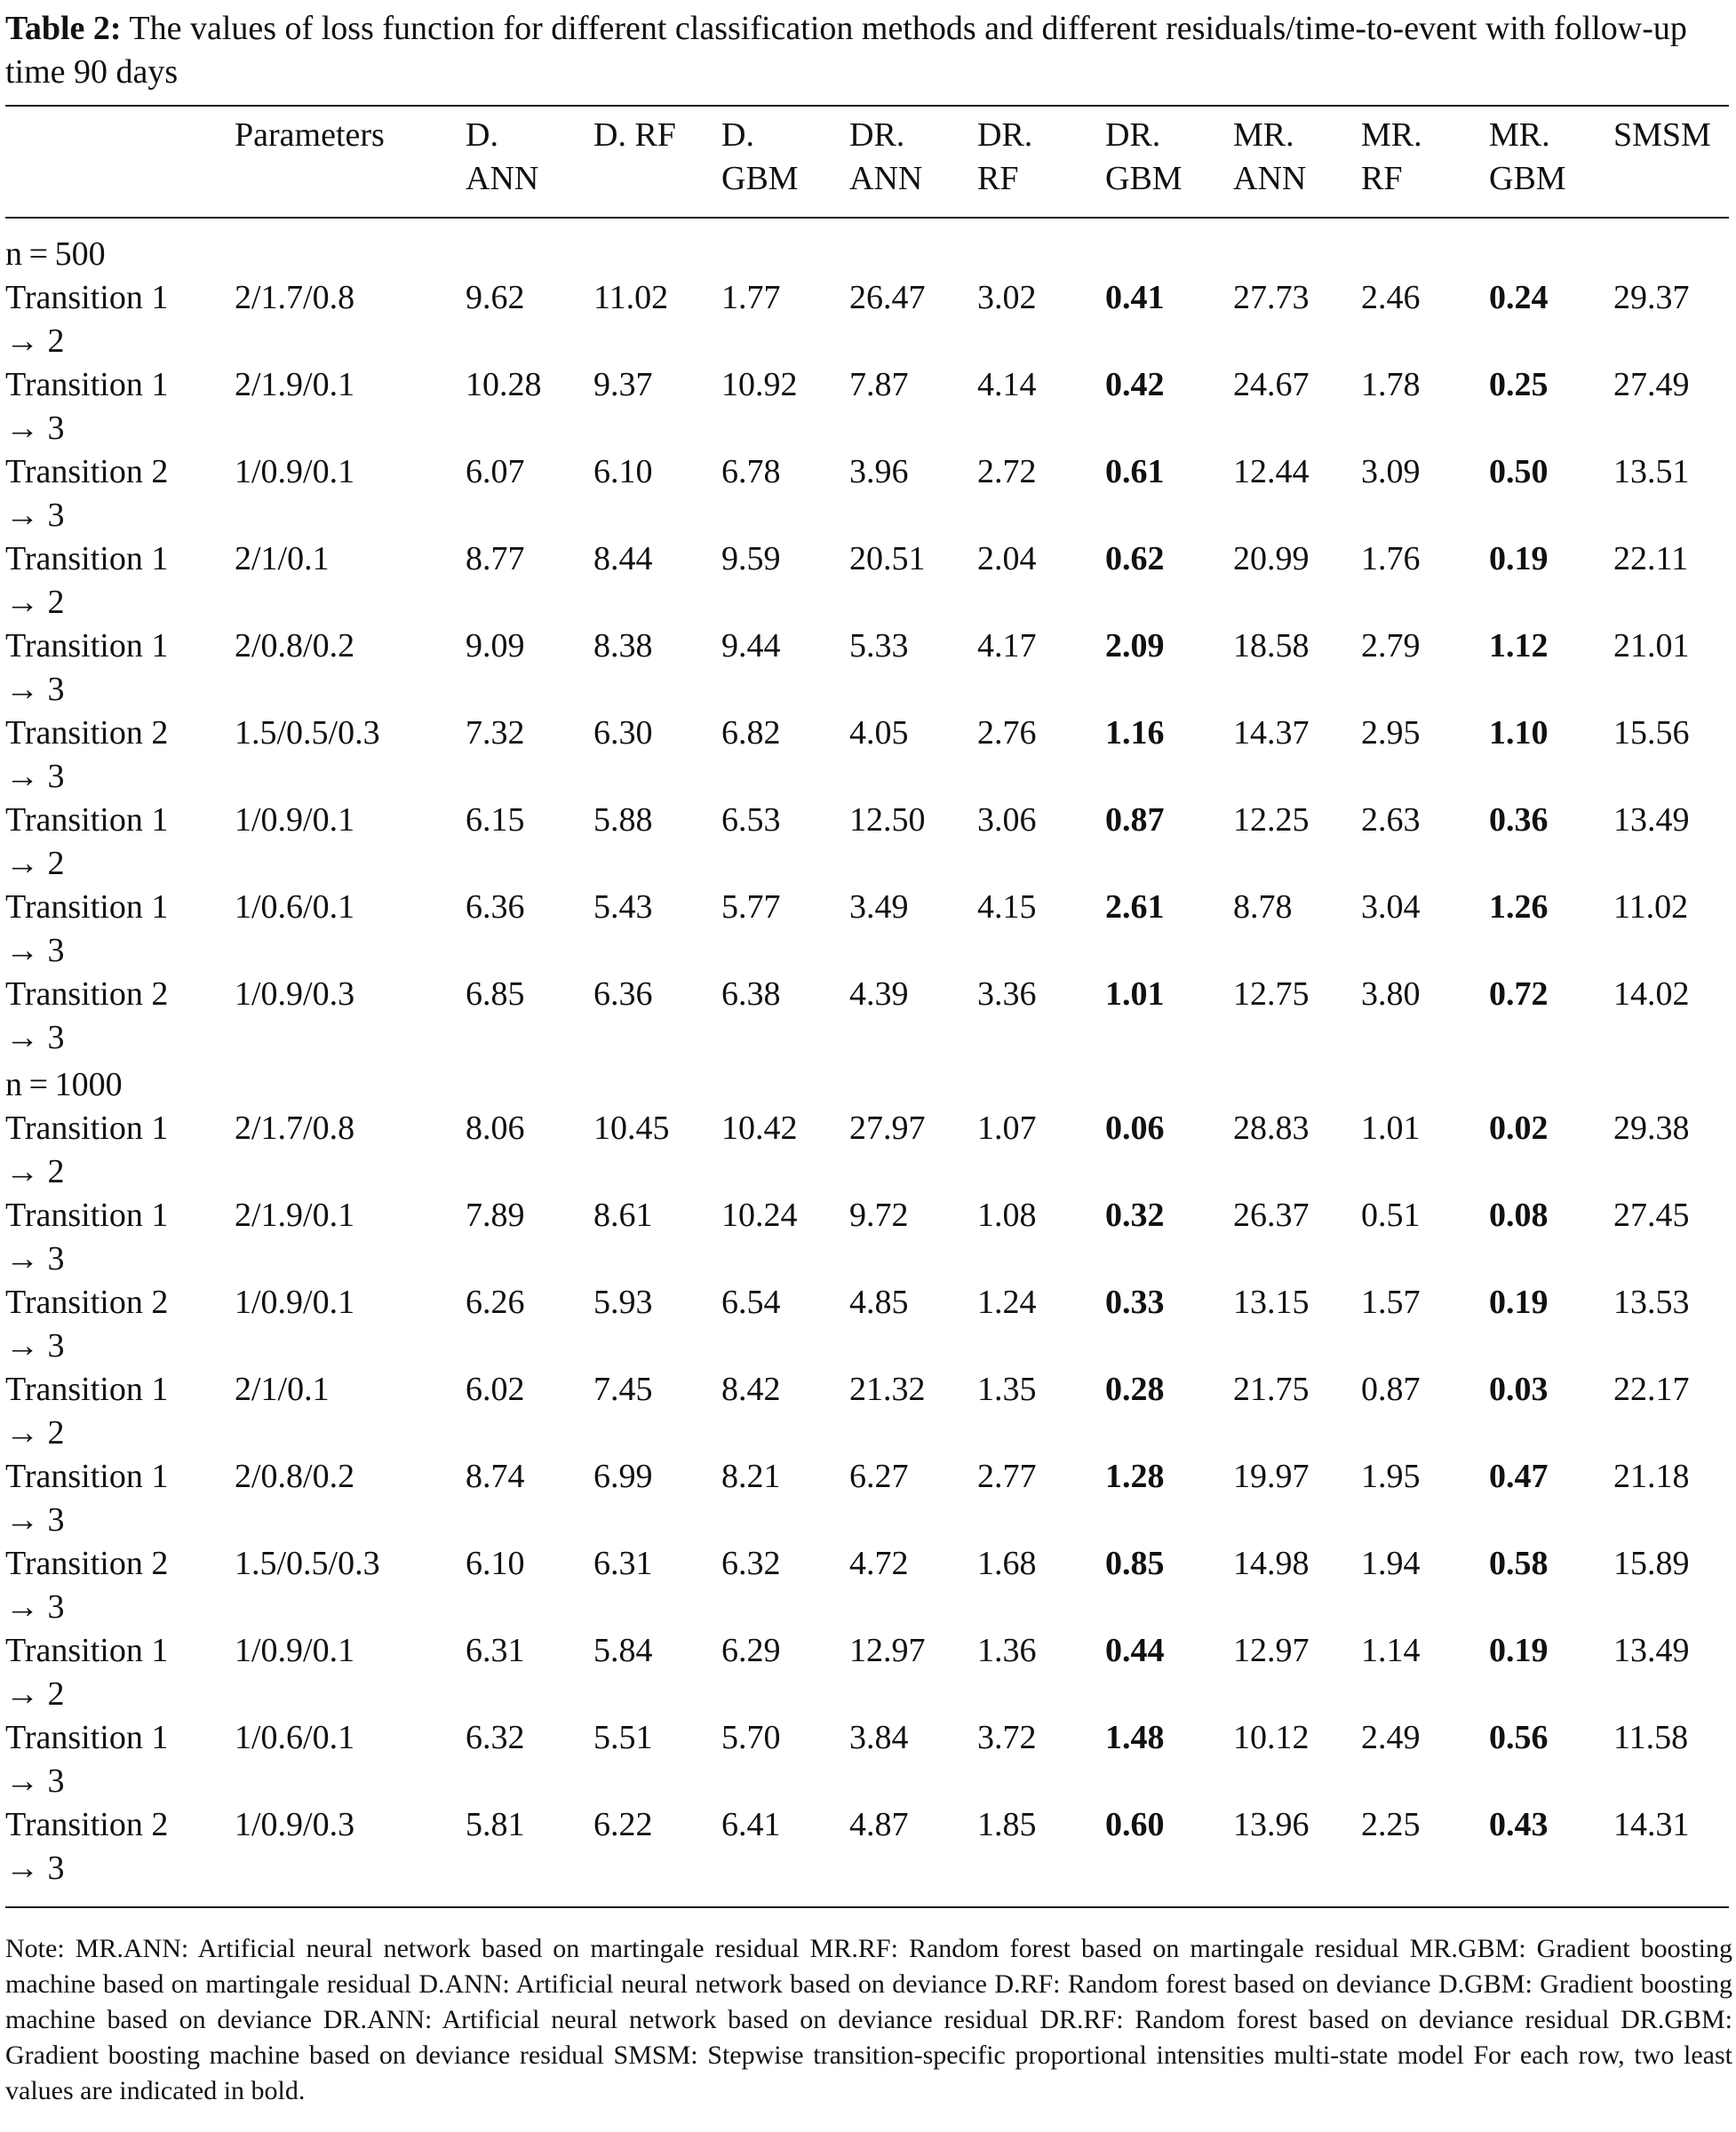  Describe the element at coordinates (350, 162) in the screenshot. I see `column-header: Parameters` at that location.